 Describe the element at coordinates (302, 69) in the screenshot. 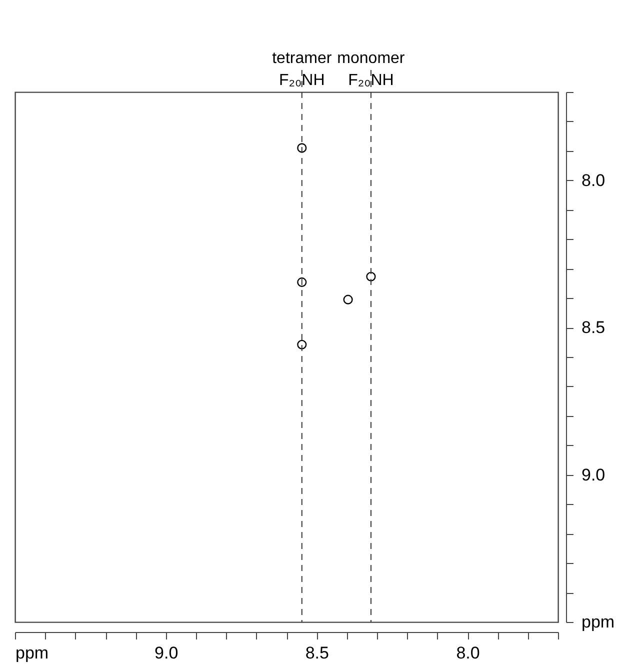

I see `ref-line-label: tetramer F₂₀NH` at that location.